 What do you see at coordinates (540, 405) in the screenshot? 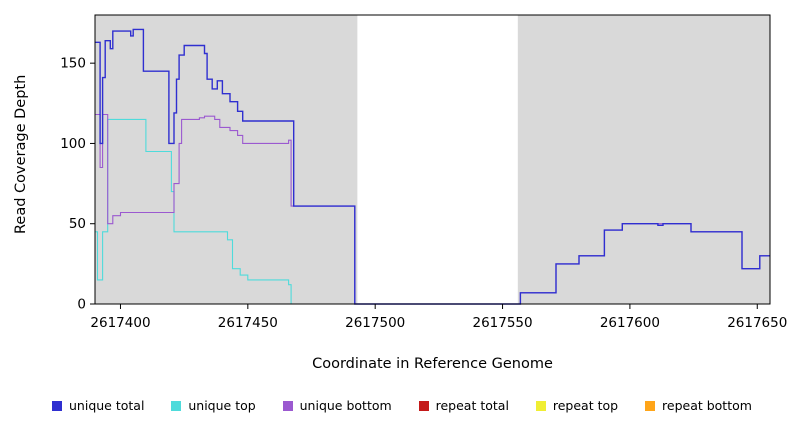
I see `repeat-top-swatch-icon` at bounding box center [540, 405].